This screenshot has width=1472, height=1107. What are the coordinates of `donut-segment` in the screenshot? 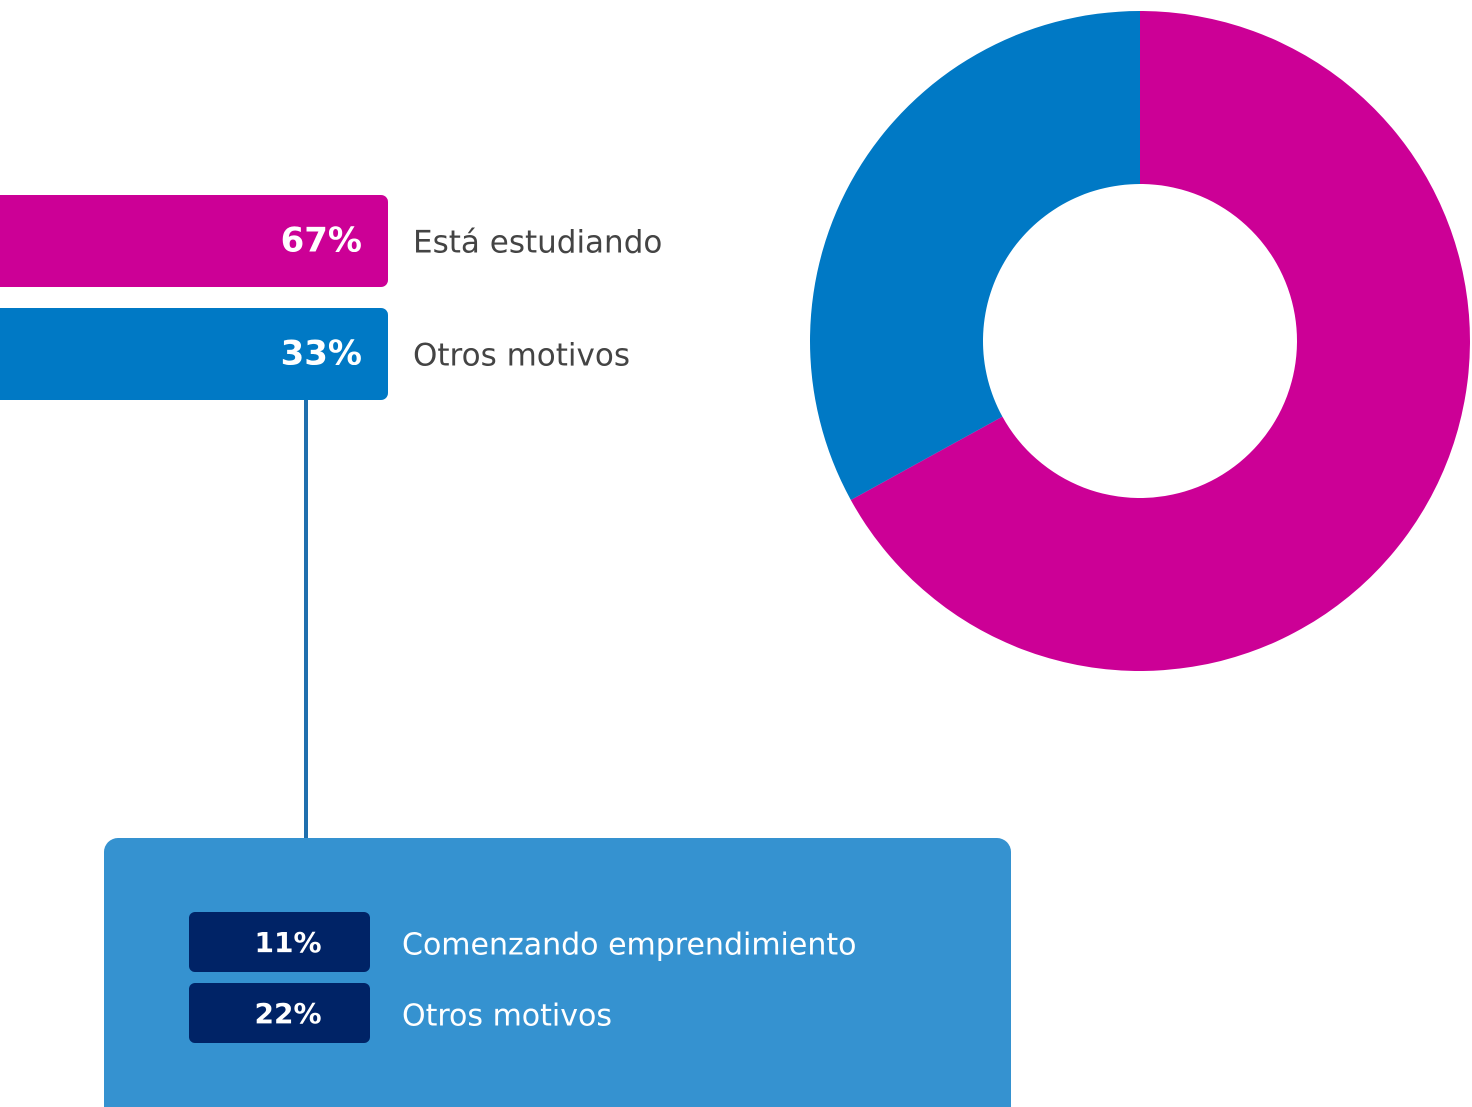 It's located at (975, 255).